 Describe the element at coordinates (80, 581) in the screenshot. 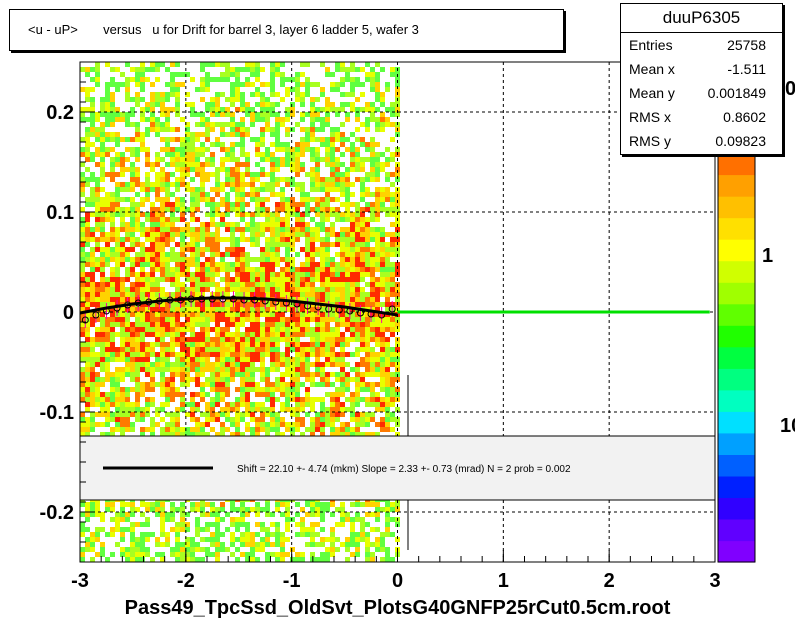

I see `x-tick-label: -3` at that location.